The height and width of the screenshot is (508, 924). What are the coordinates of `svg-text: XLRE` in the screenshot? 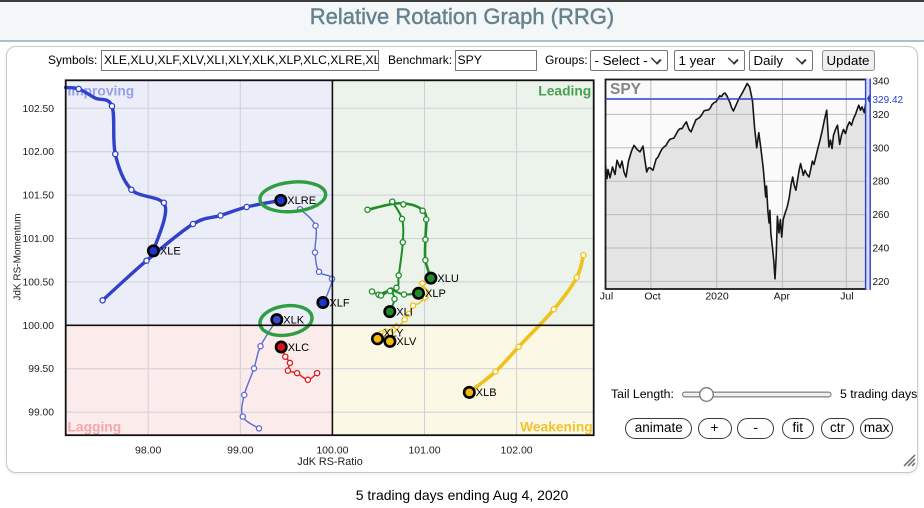 It's located at (301, 201).